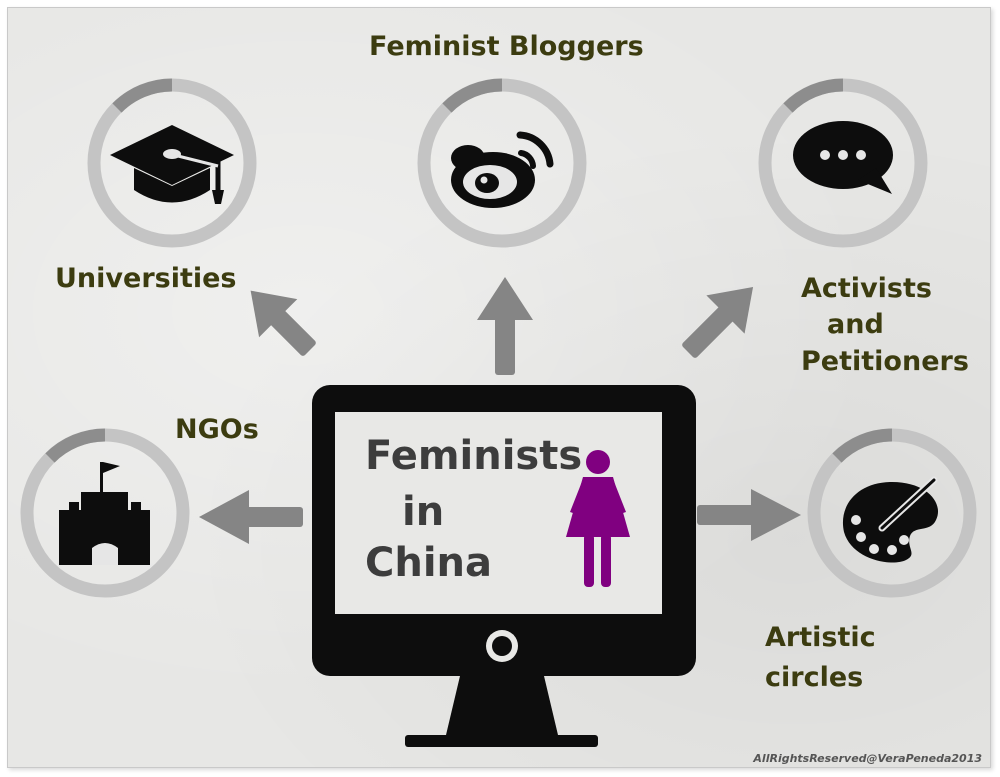  I want to click on ring-activists, so click(843, 163).